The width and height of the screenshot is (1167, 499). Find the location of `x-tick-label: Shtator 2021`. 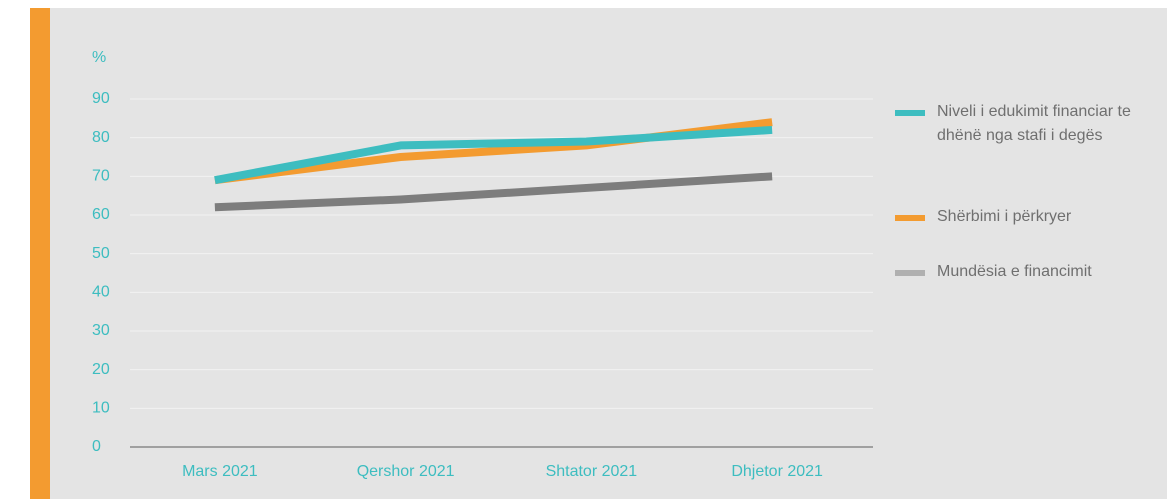

x-tick-label: Shtator 2021 is located at coordinates (592, 471).